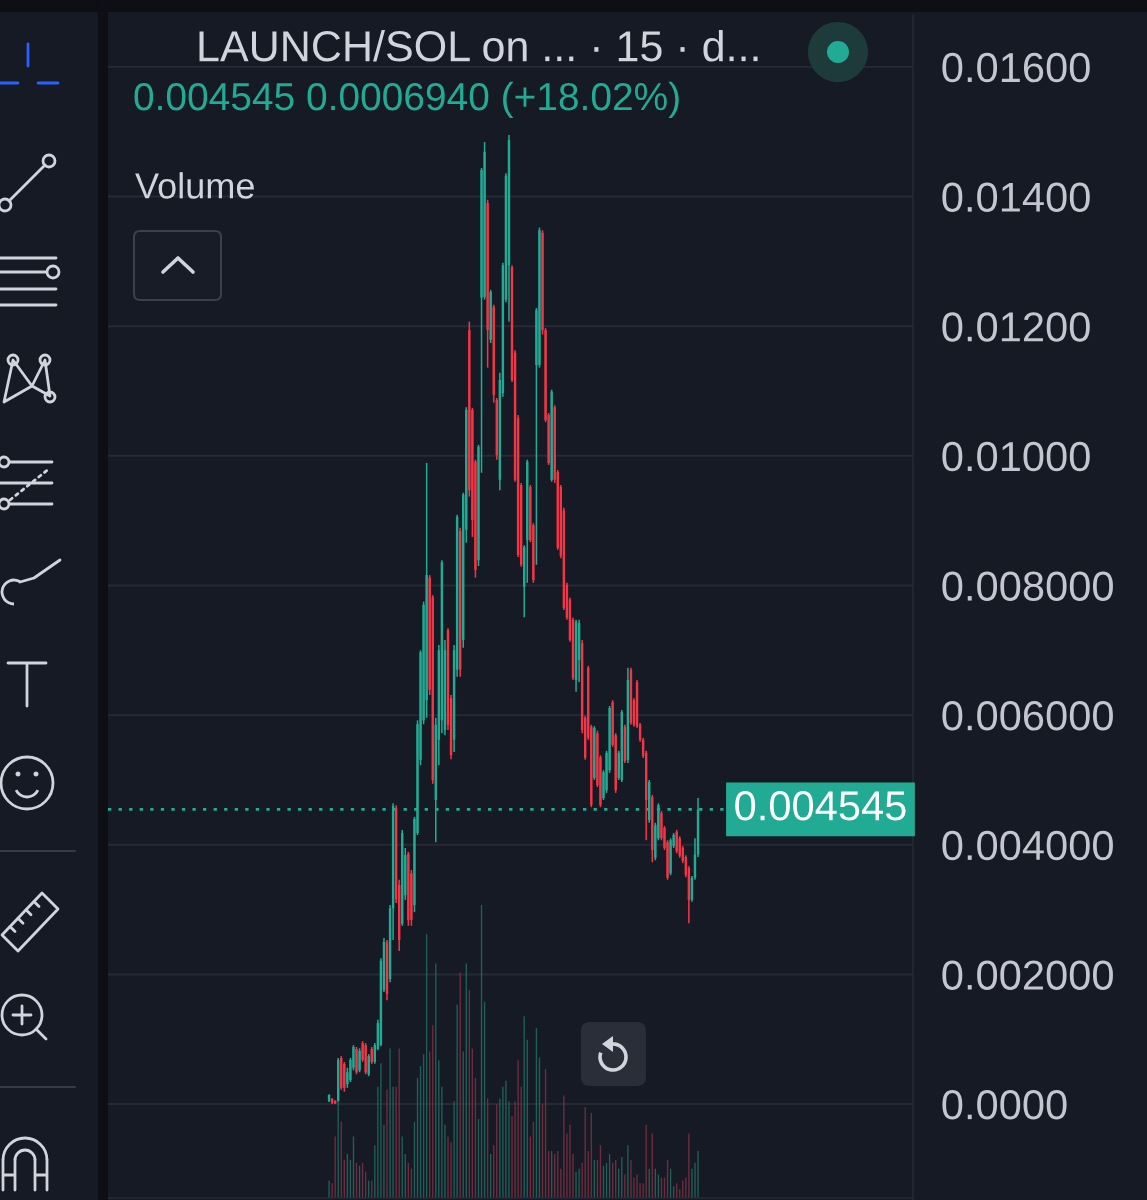  What do you see at coordinates (1027, 975) in the screenshot?
I see `y-tick-label: 0.002000` at bounding box center [1027, 975].